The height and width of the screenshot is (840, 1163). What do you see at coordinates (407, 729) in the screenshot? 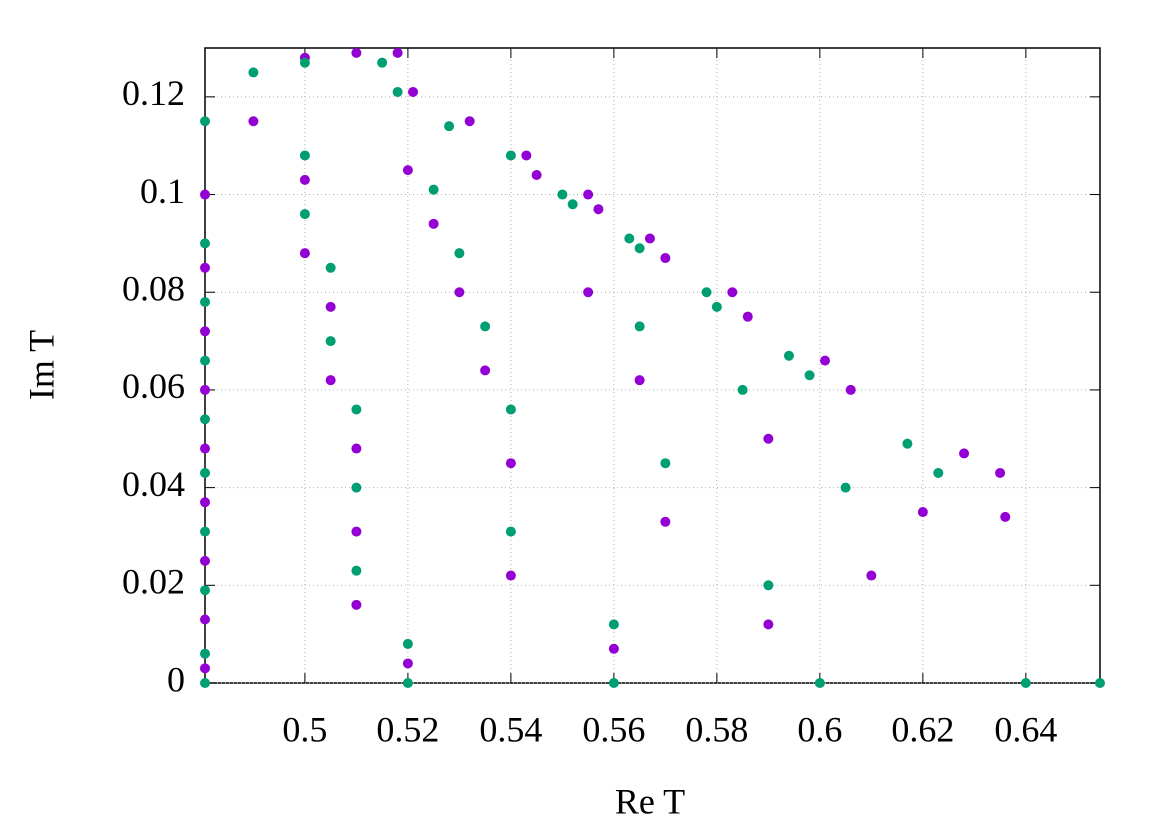
I see `x-tick-label: 0.52` at bounding box center [407, 729].